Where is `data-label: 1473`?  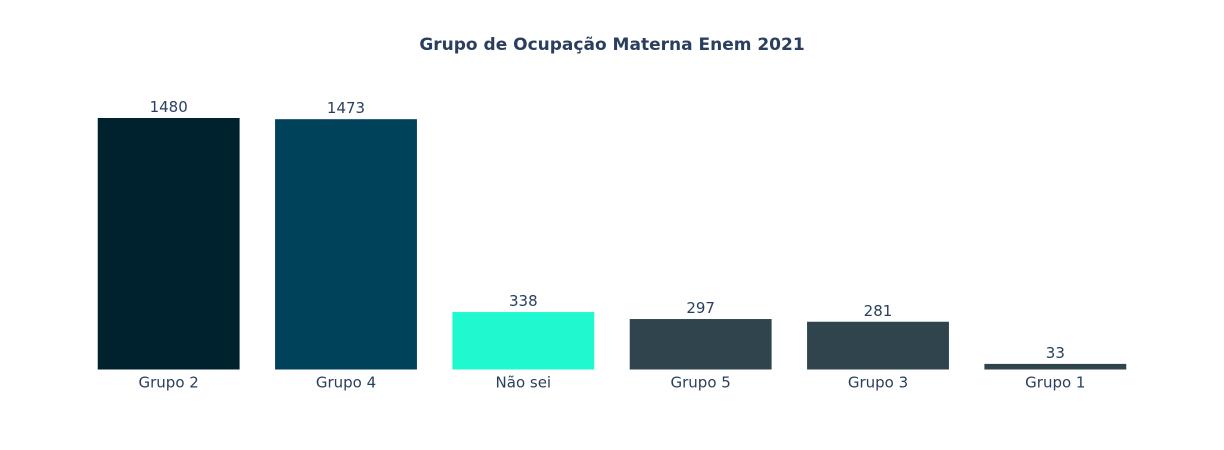 data-label: 1473 is located at coordinates (346, 108).